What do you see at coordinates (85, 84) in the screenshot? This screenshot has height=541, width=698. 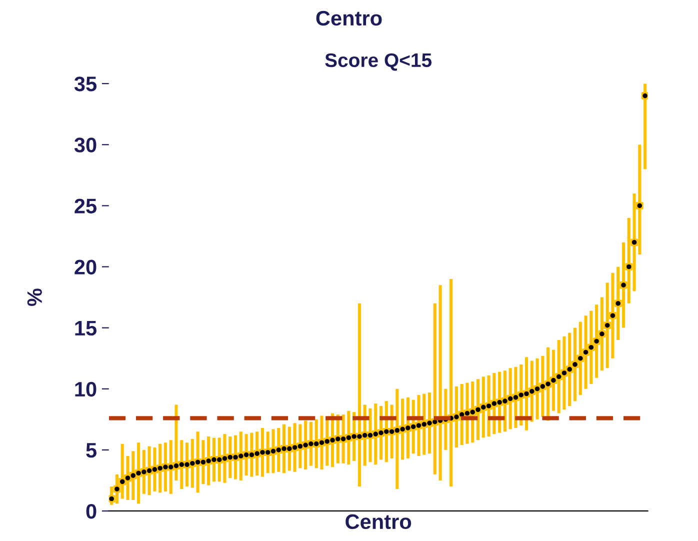 I see `y-tick-label: 35` at bounding box center [85, 84].